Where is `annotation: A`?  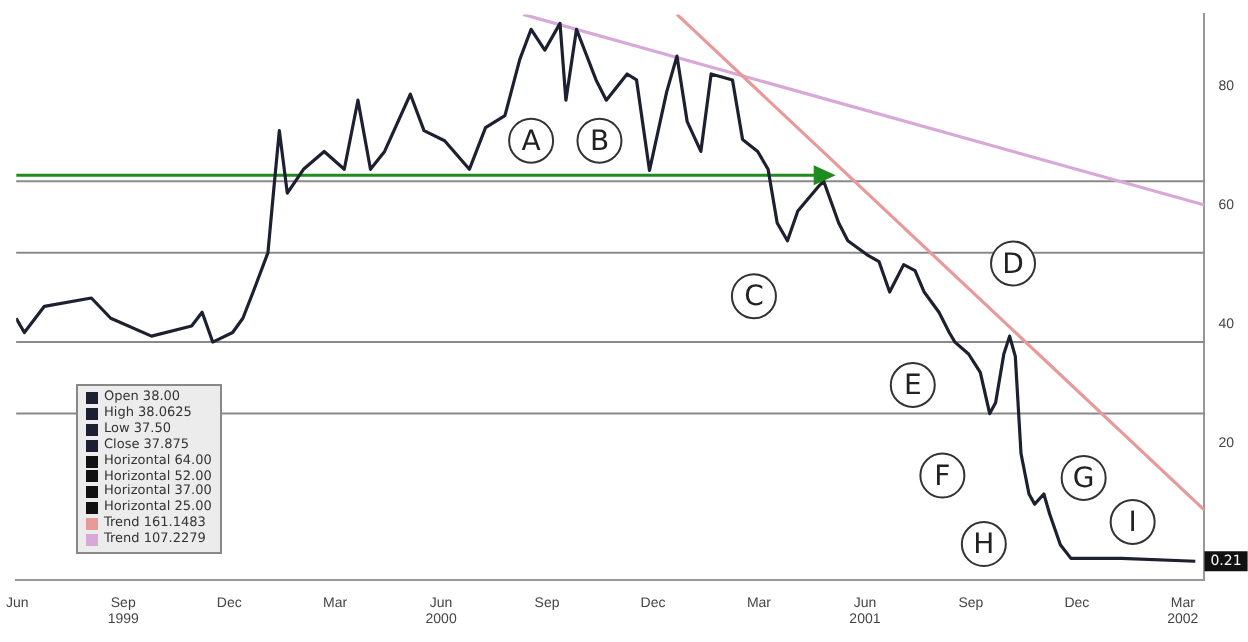 annotation: A is located at coordinates (531, 141).